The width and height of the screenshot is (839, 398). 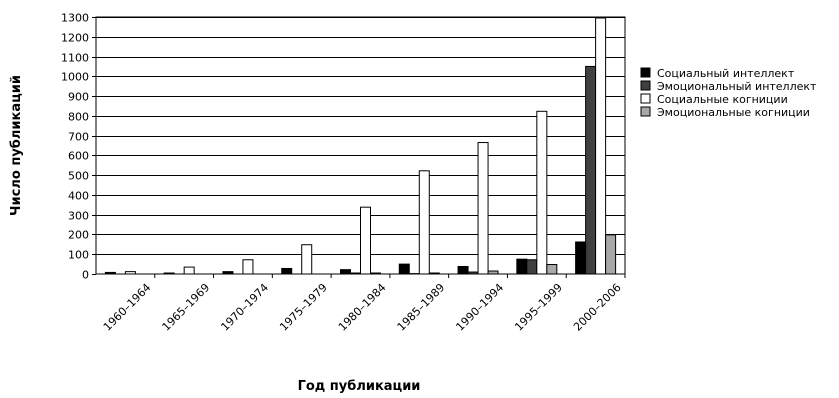 I want to click on legend-label: Социальные когниции, so click(x=722, y=99).